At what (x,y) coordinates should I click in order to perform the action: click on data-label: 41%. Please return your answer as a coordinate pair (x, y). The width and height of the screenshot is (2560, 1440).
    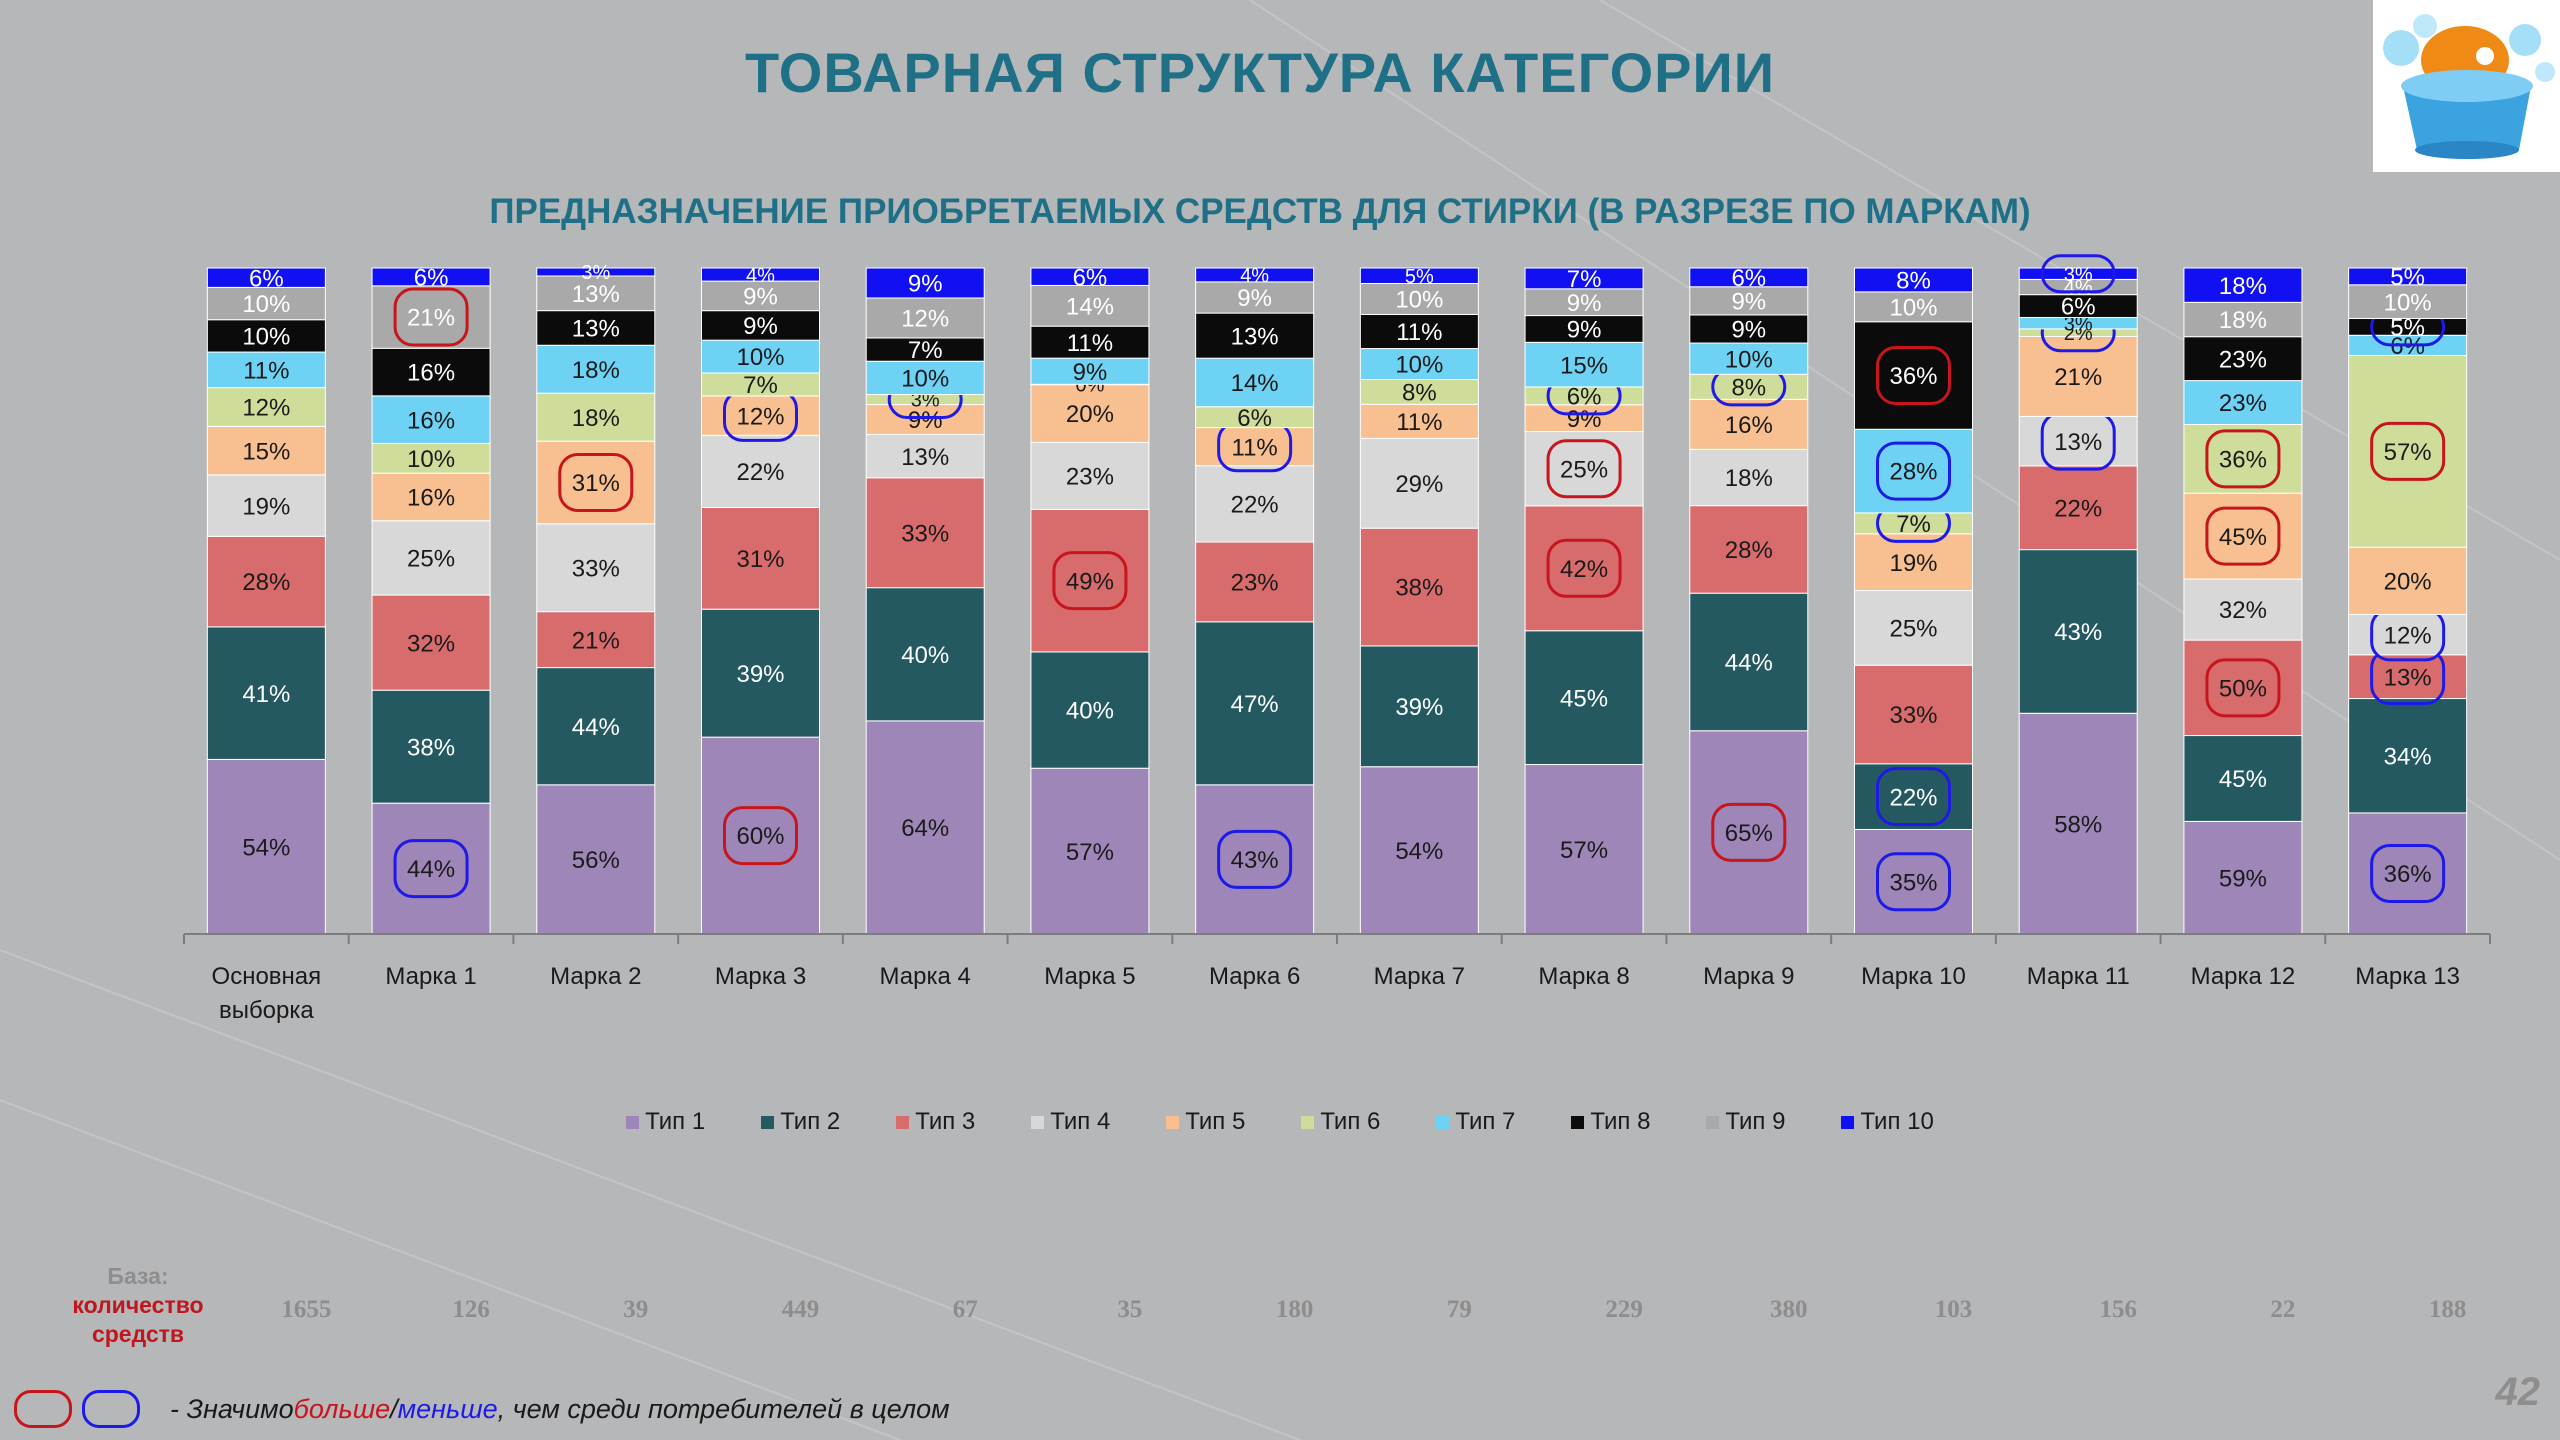
    Looking at the image, I should click on (266, 694).